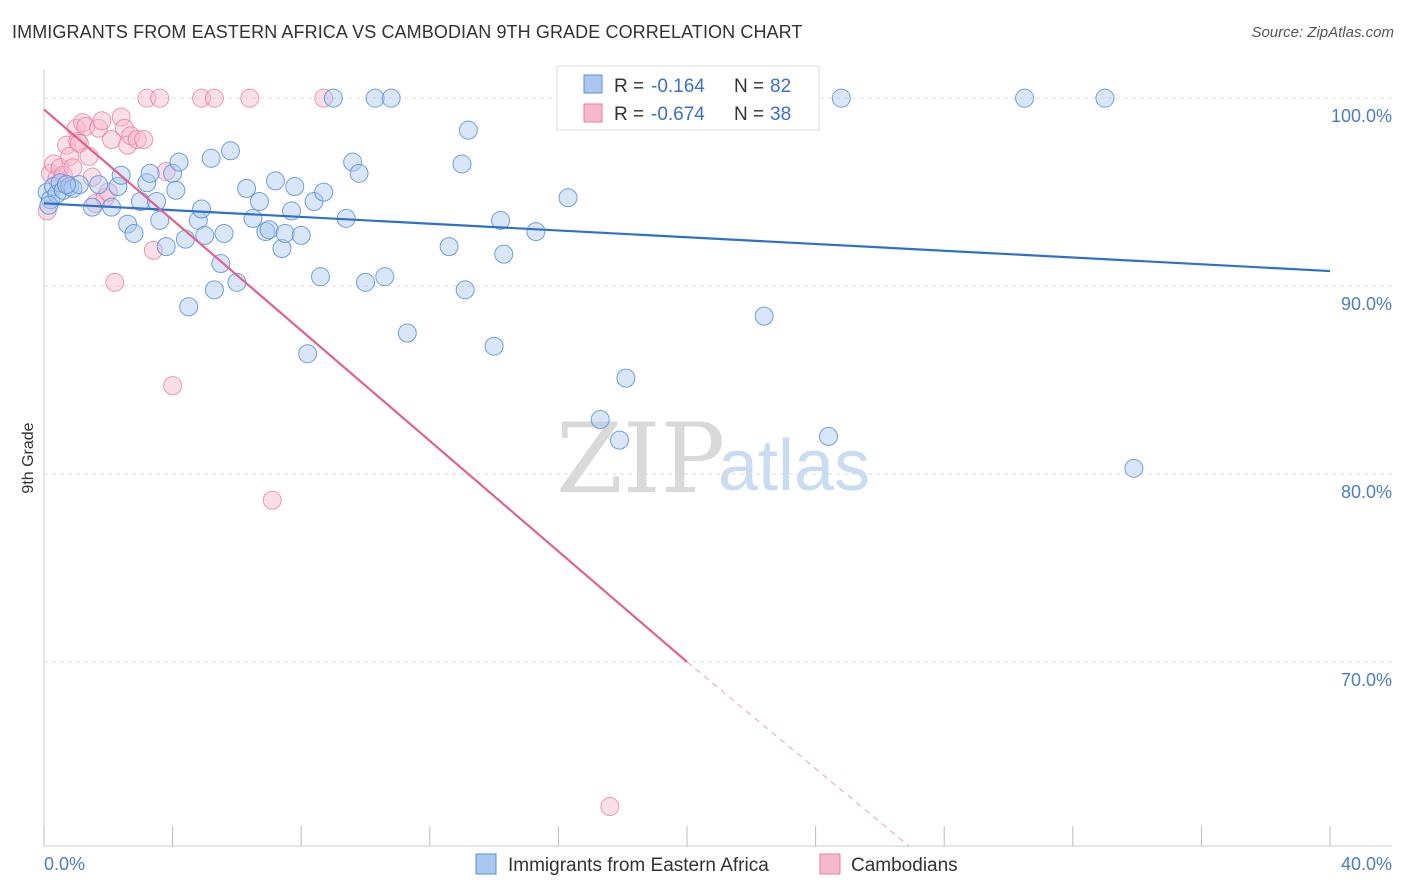  I want to click on x-tick-label-min: 0.0%, so click(64, 864).